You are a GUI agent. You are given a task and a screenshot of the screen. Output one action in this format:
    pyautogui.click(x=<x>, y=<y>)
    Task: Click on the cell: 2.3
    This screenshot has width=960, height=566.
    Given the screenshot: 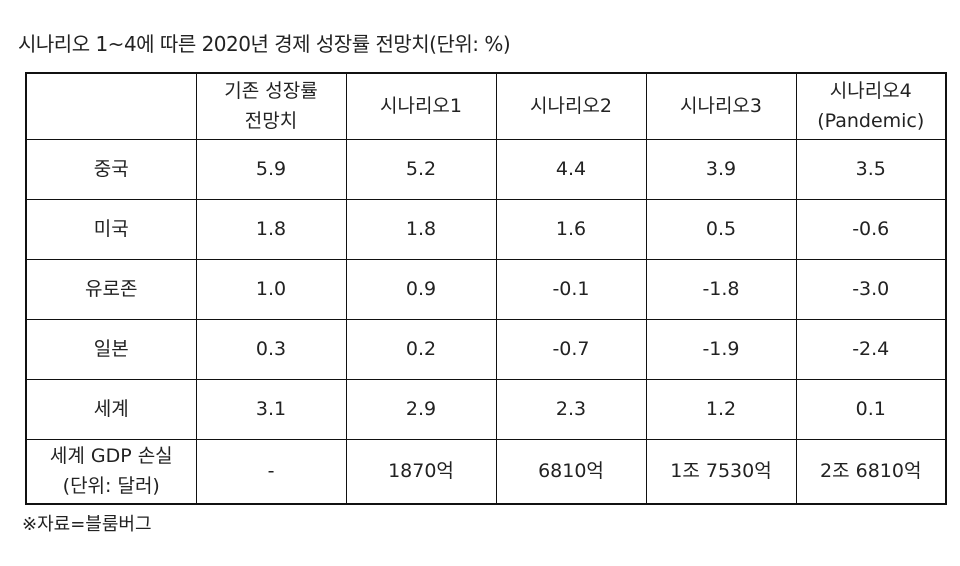 What is the action you would take?
    pyautogui.click(x=571, y=409)
    